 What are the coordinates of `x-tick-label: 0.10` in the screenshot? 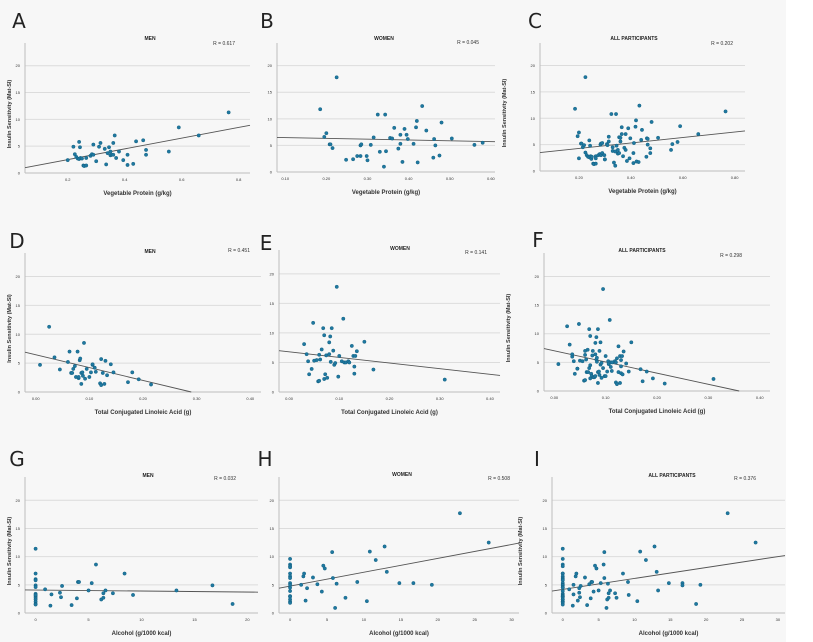 It's located at (339, 398).